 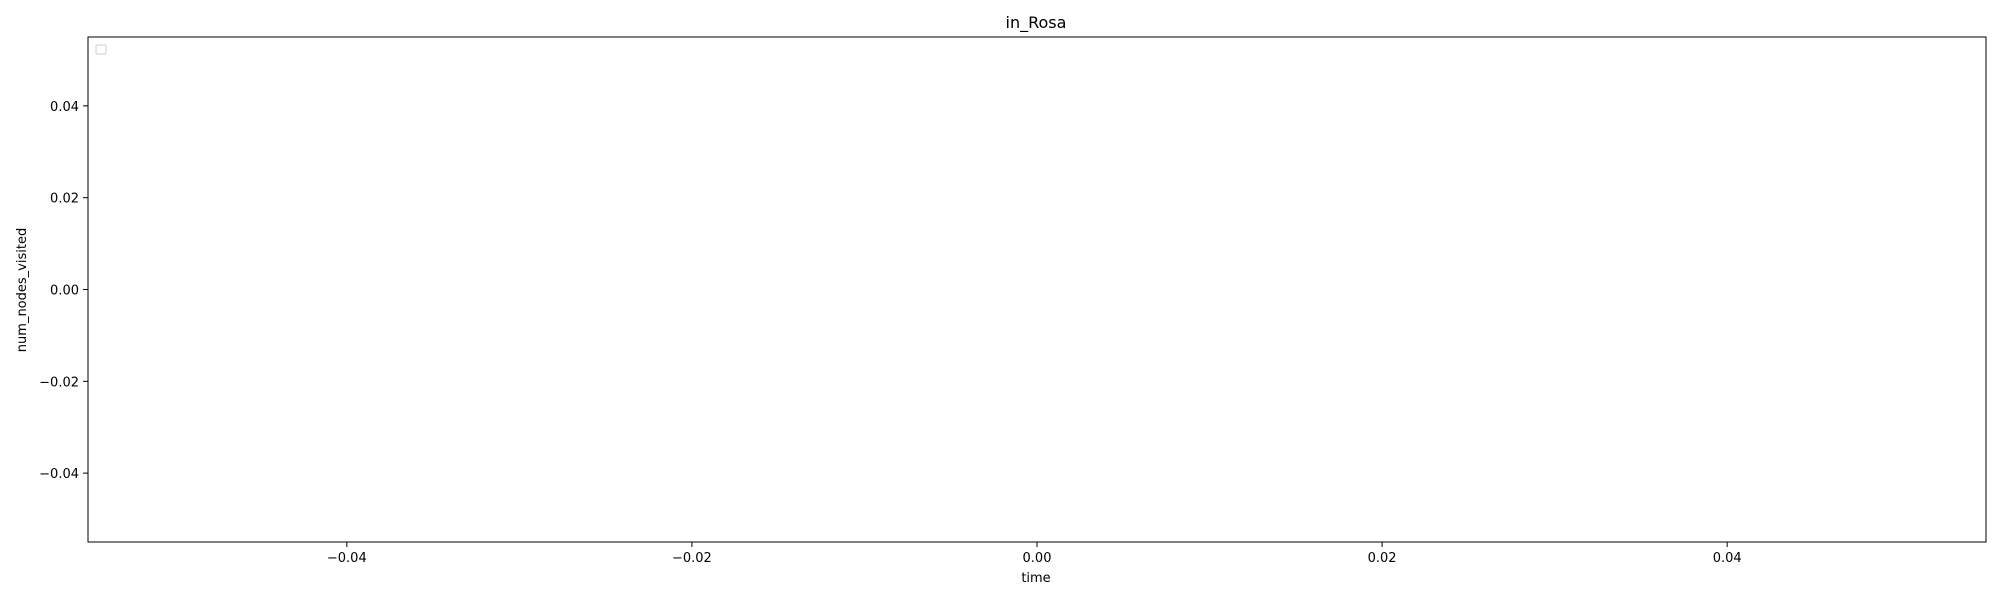 What do you see at coordinates (692, 558) in the screenshot?
I see `x-tick-label: −0.02` at bounding box center [692, 558].